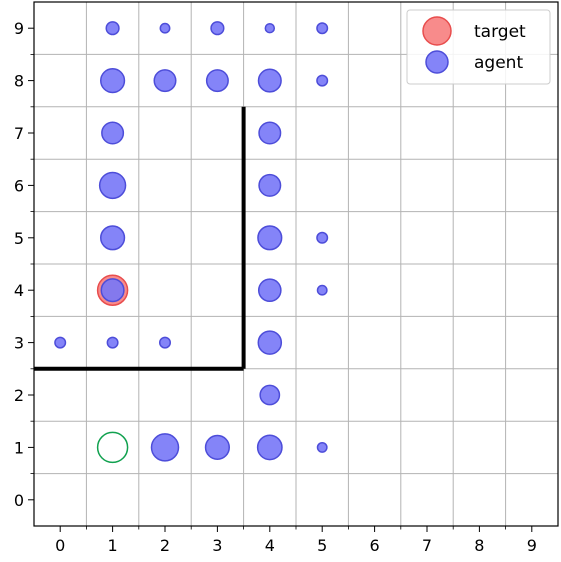  Describe the element at coordinates (437, 62) in the screenshot. I see `legend-agent-swatch` at that location.